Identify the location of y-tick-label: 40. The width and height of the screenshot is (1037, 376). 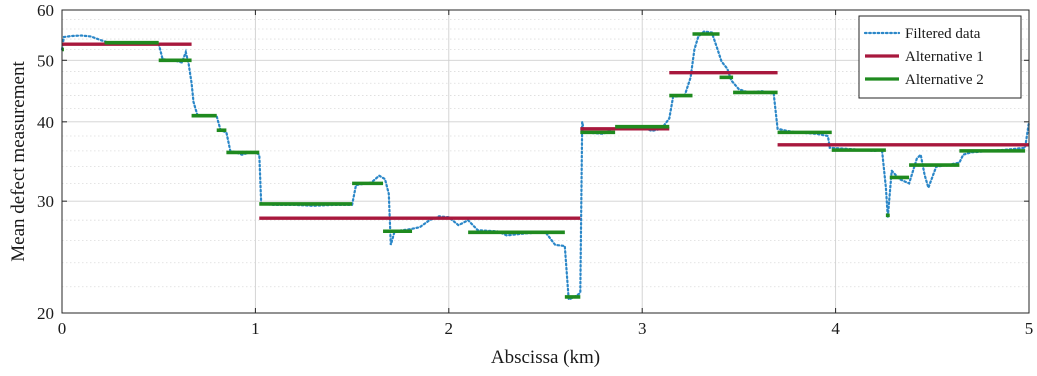
(45, 122).